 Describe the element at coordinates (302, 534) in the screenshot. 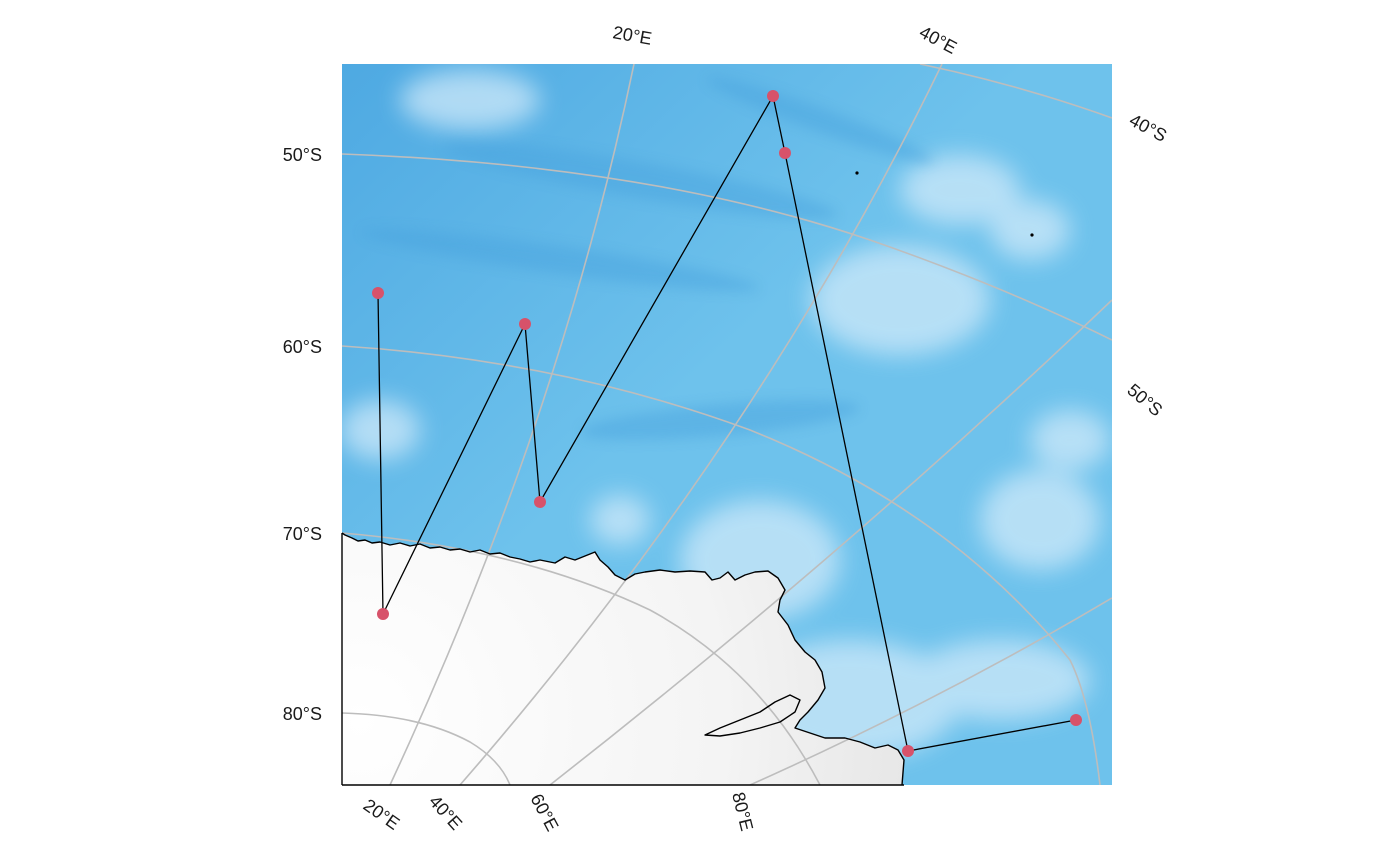

I see `left-label-70s: 70°S` at that location.